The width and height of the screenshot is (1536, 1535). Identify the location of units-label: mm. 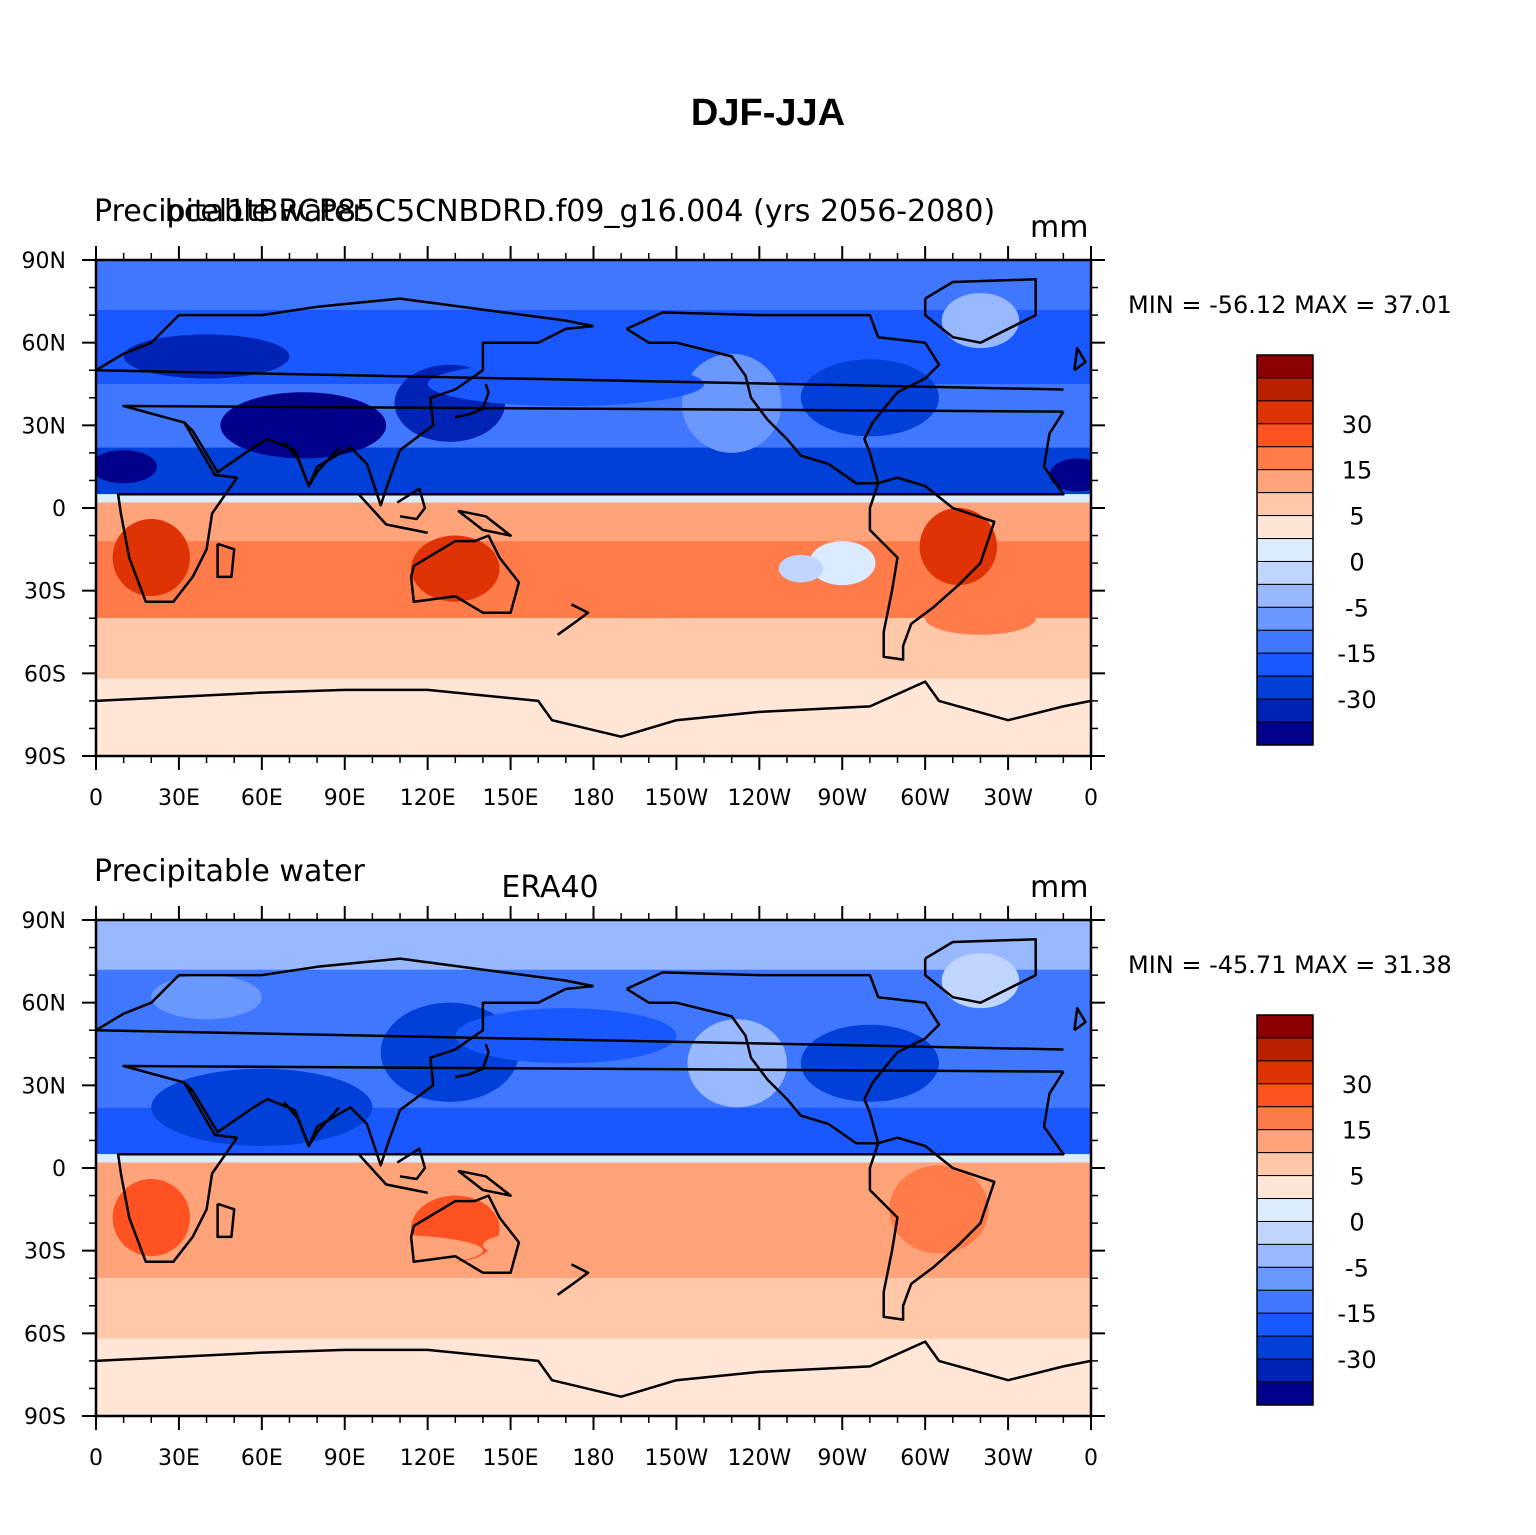
(1059, 887).